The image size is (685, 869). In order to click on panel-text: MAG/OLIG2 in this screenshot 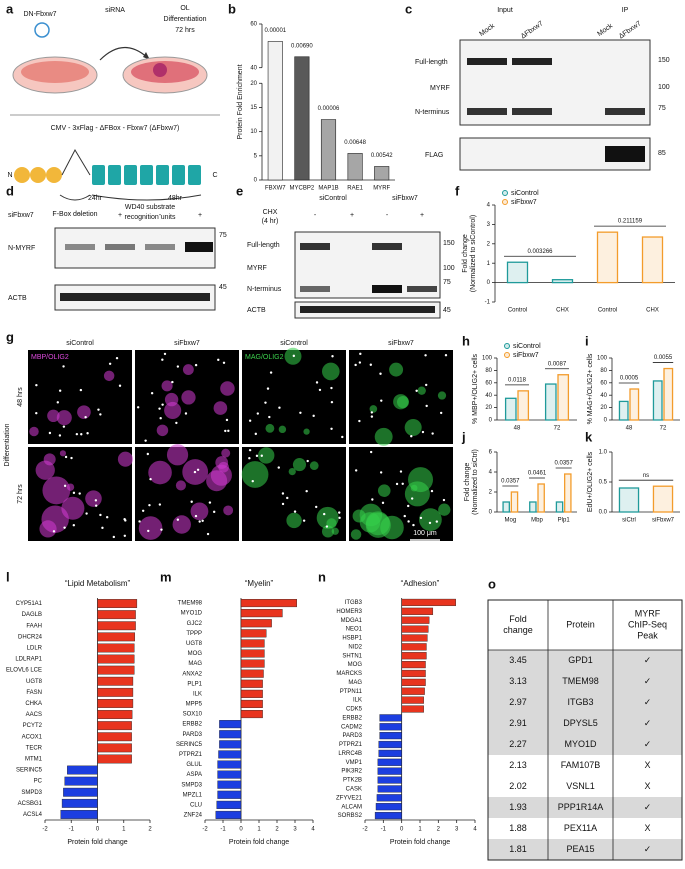, I will do `click(264, 357)`.